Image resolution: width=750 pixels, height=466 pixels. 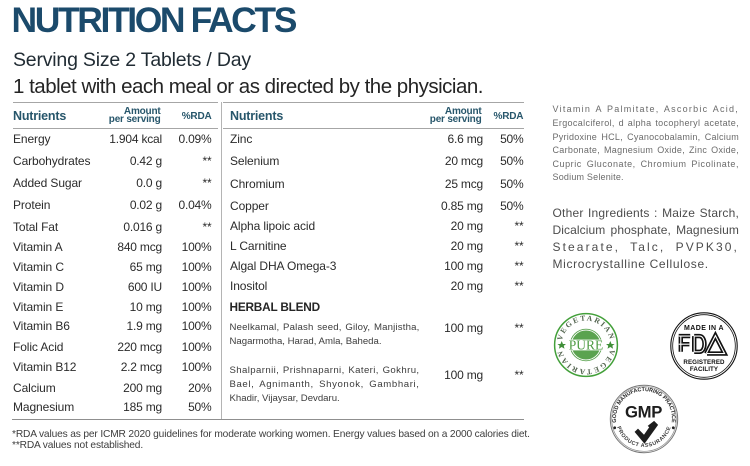 I want to click on svg-text: FACILITY, so click(x=704, y=368).